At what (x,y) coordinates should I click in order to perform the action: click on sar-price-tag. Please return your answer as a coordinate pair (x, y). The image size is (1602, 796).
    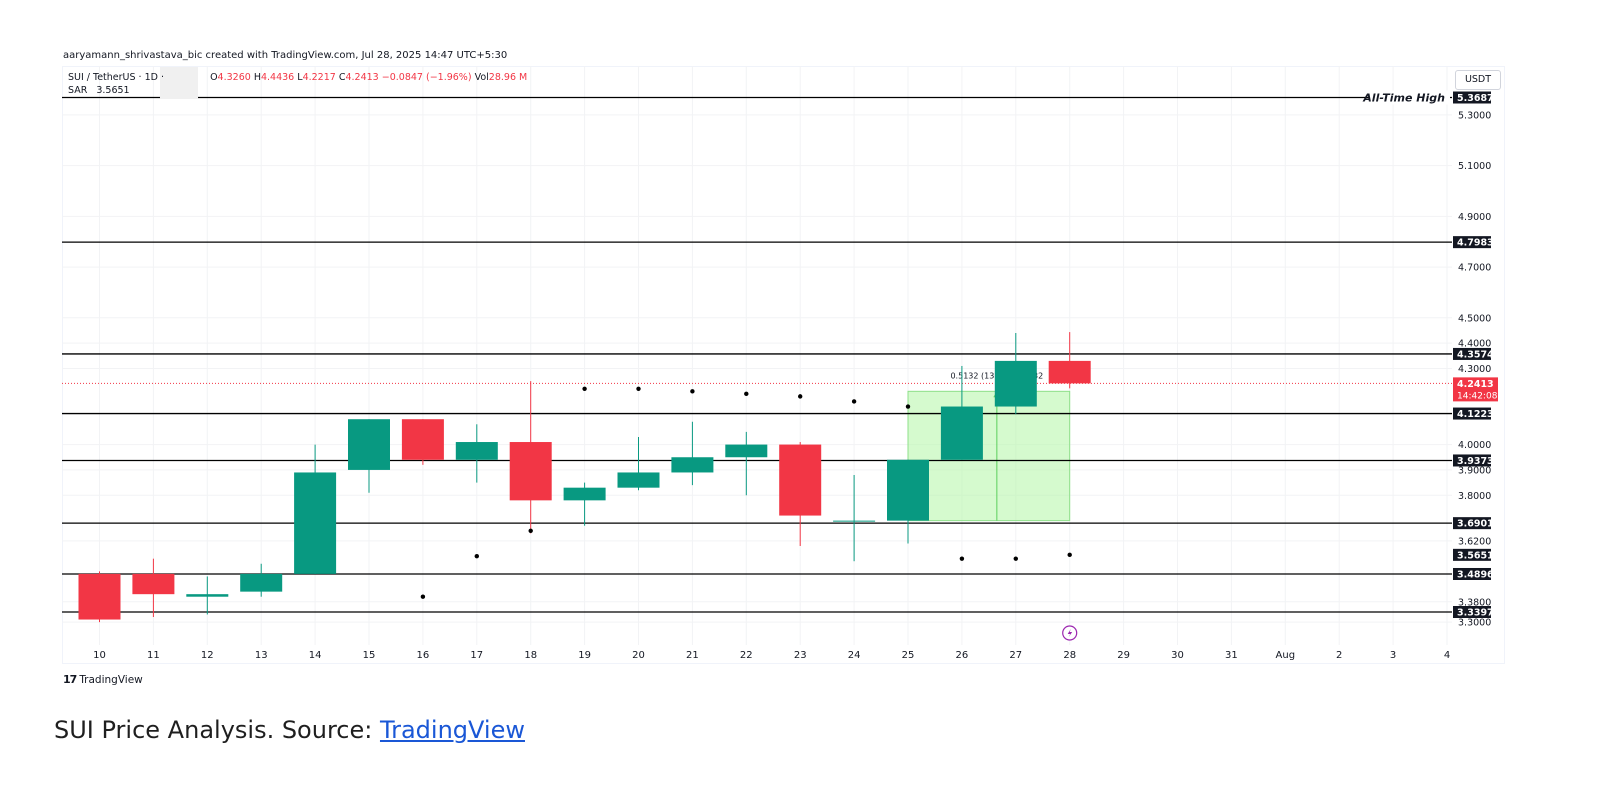
    Looking at the image, I should click on (1472, 554).